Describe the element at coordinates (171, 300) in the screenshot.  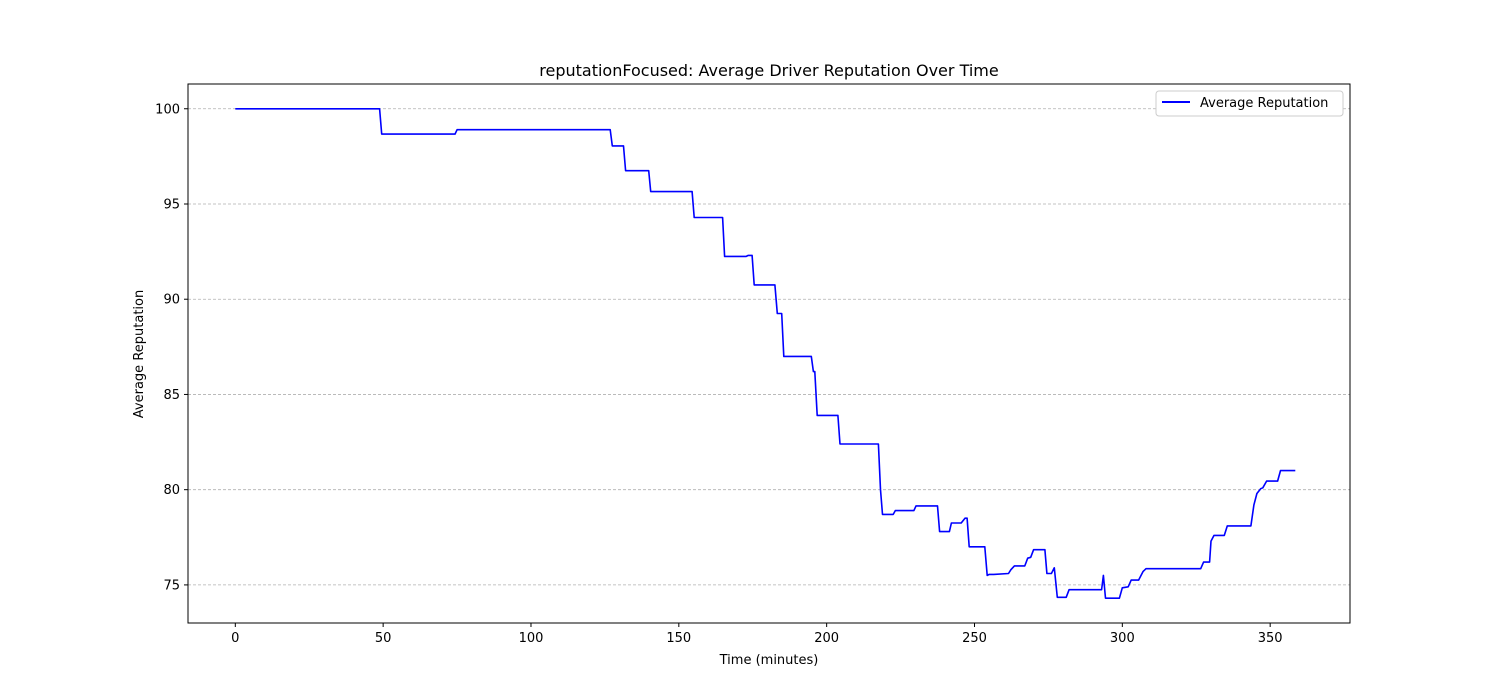
I see `y-tick-label: 90` at that location.